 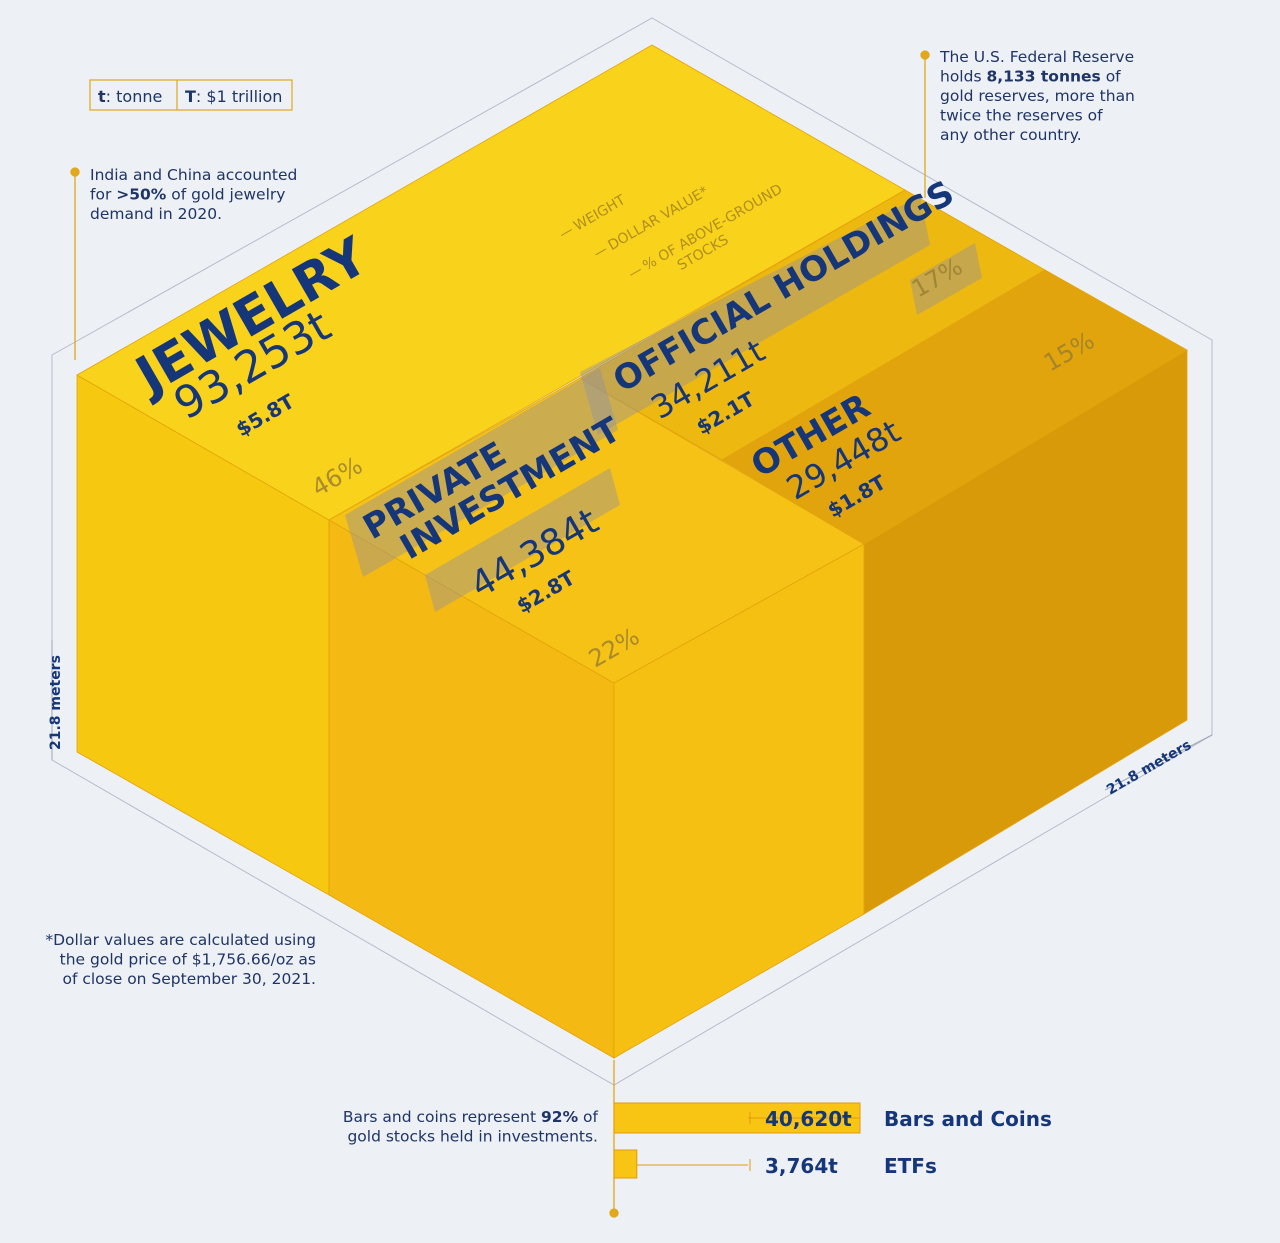 I want to click on note-text: Bars and coins represent, so click(x=442, y=1117).